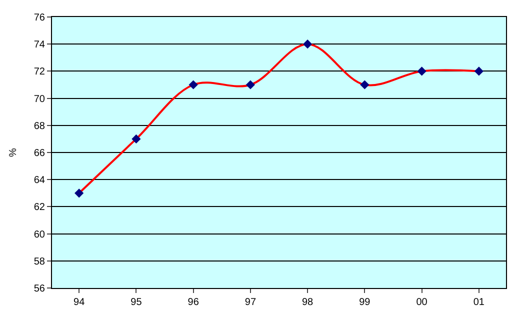 Image resolution: width=523 pixels, height=322 pixels. Describe the element at coordinates (13, 152) in the screenshot. I see `y-axis-title: %` at that location.